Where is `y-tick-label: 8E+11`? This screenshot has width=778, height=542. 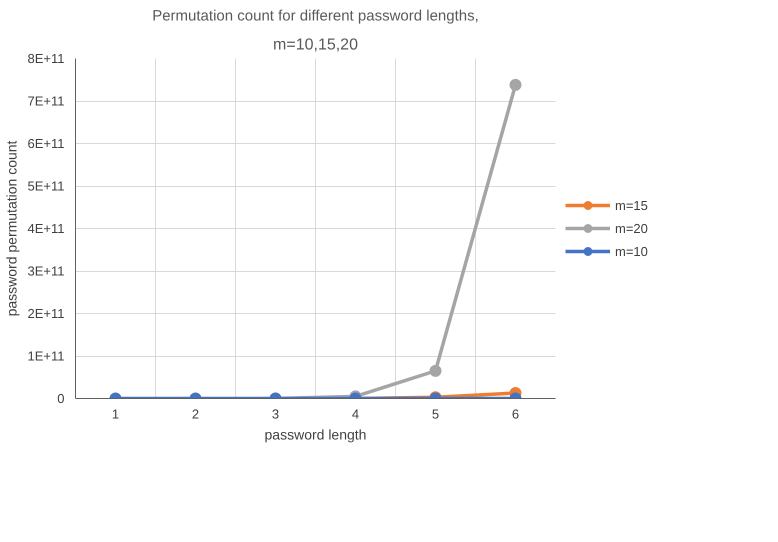
y-tick-label: 8E+11 is located at coordinates (46, 58).